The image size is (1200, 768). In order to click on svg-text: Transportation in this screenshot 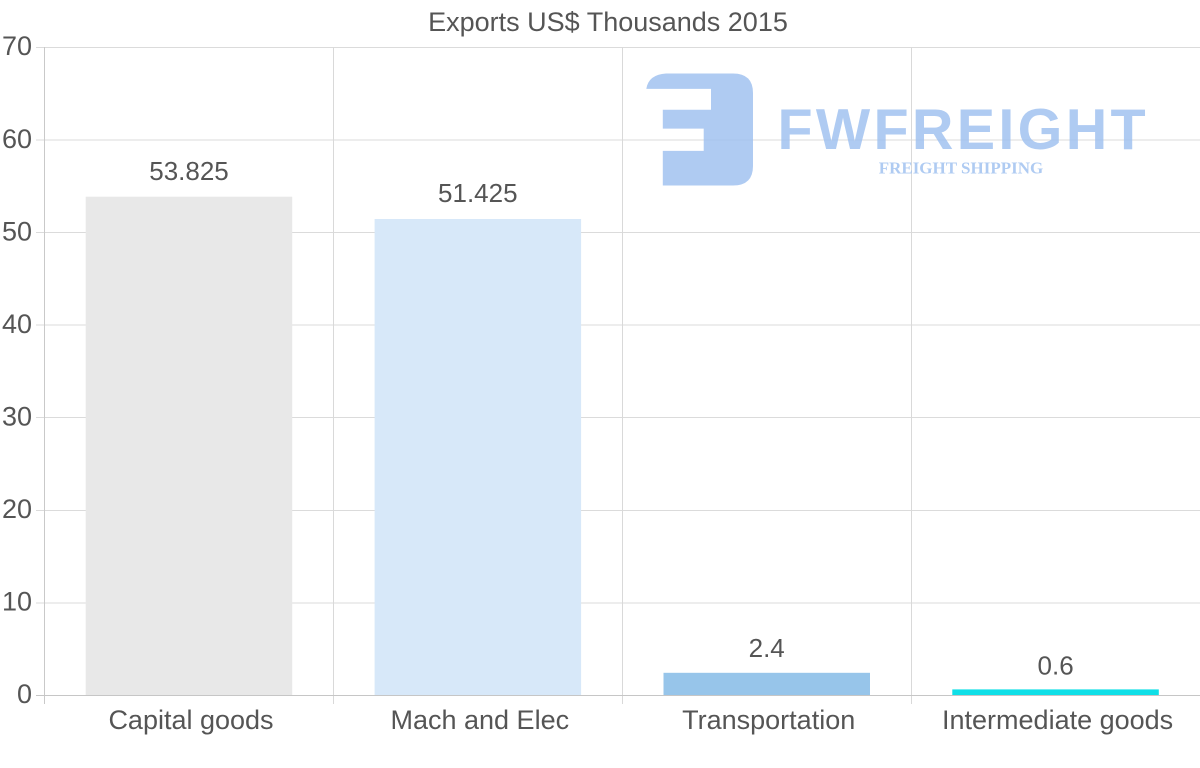, I will do `click(768, 720)`.